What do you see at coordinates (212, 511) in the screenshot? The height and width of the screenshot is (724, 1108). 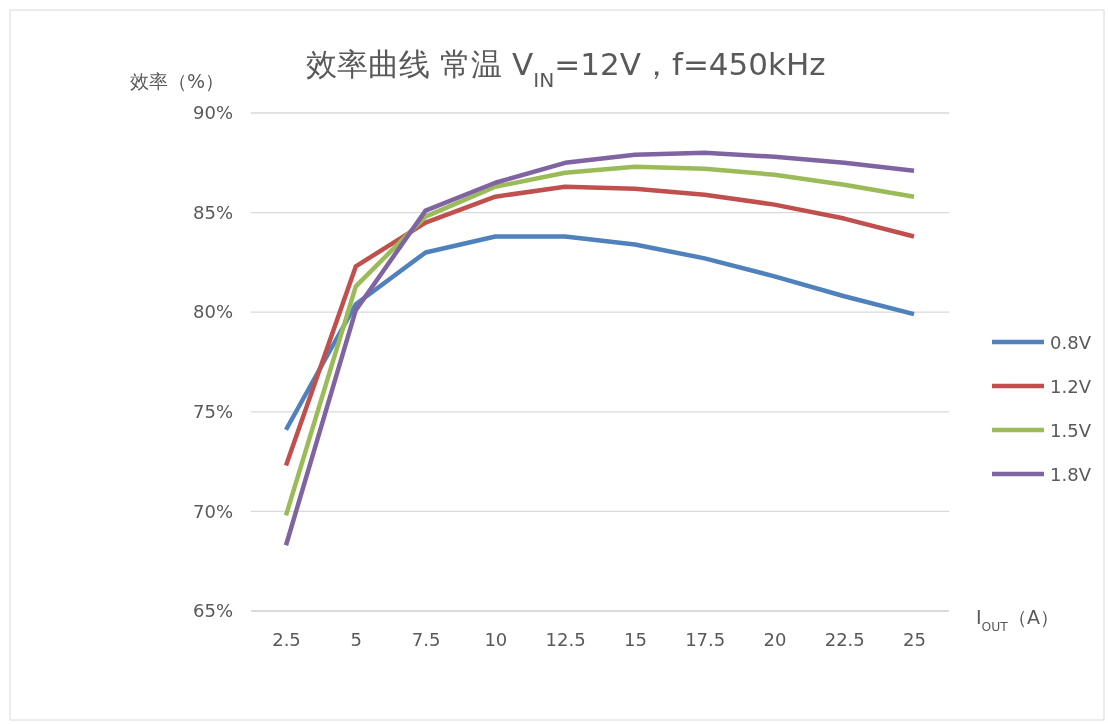 I see `y-tick-label: 70%` at bounding box center [212, 511].